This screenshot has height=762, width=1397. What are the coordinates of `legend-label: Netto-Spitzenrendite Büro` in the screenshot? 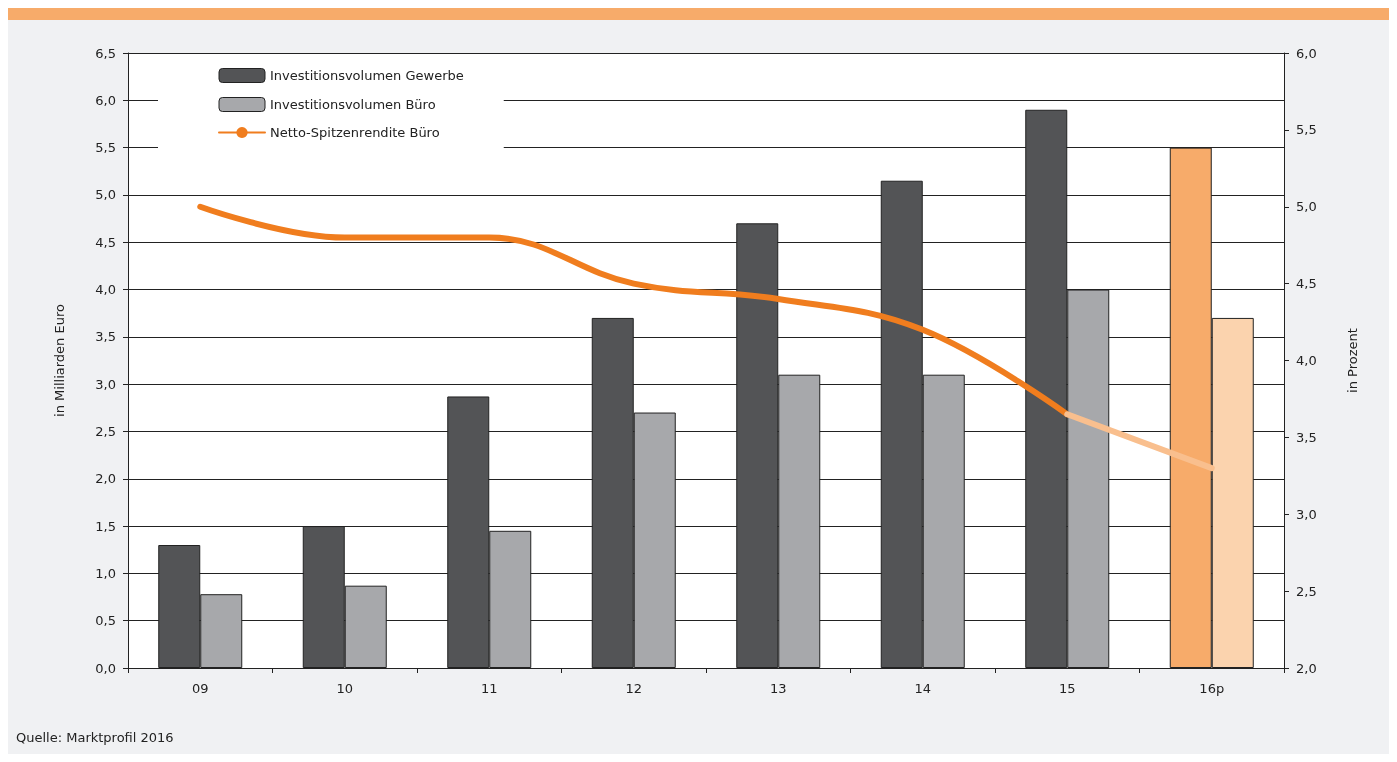 It's located at (355, 132).